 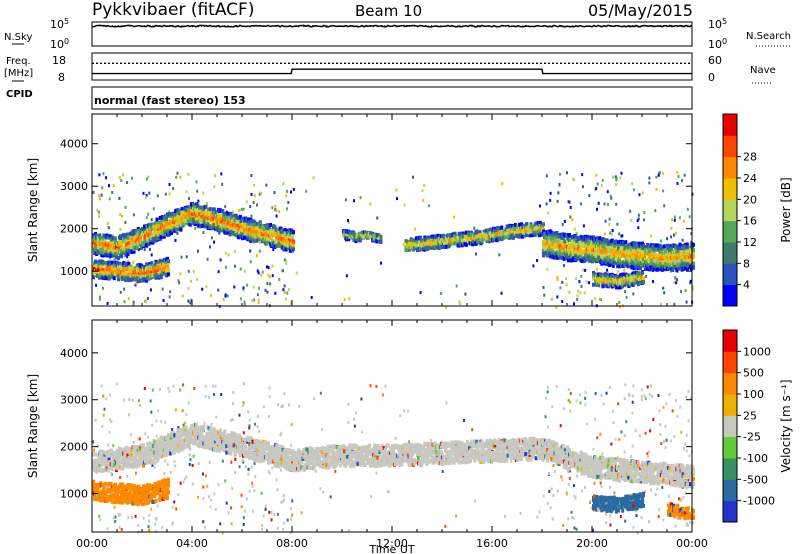 What do you see at coordinates (59, 44) in the screenshot?
I see `noise-left-tick: 100` at bounding box center [59, 44].